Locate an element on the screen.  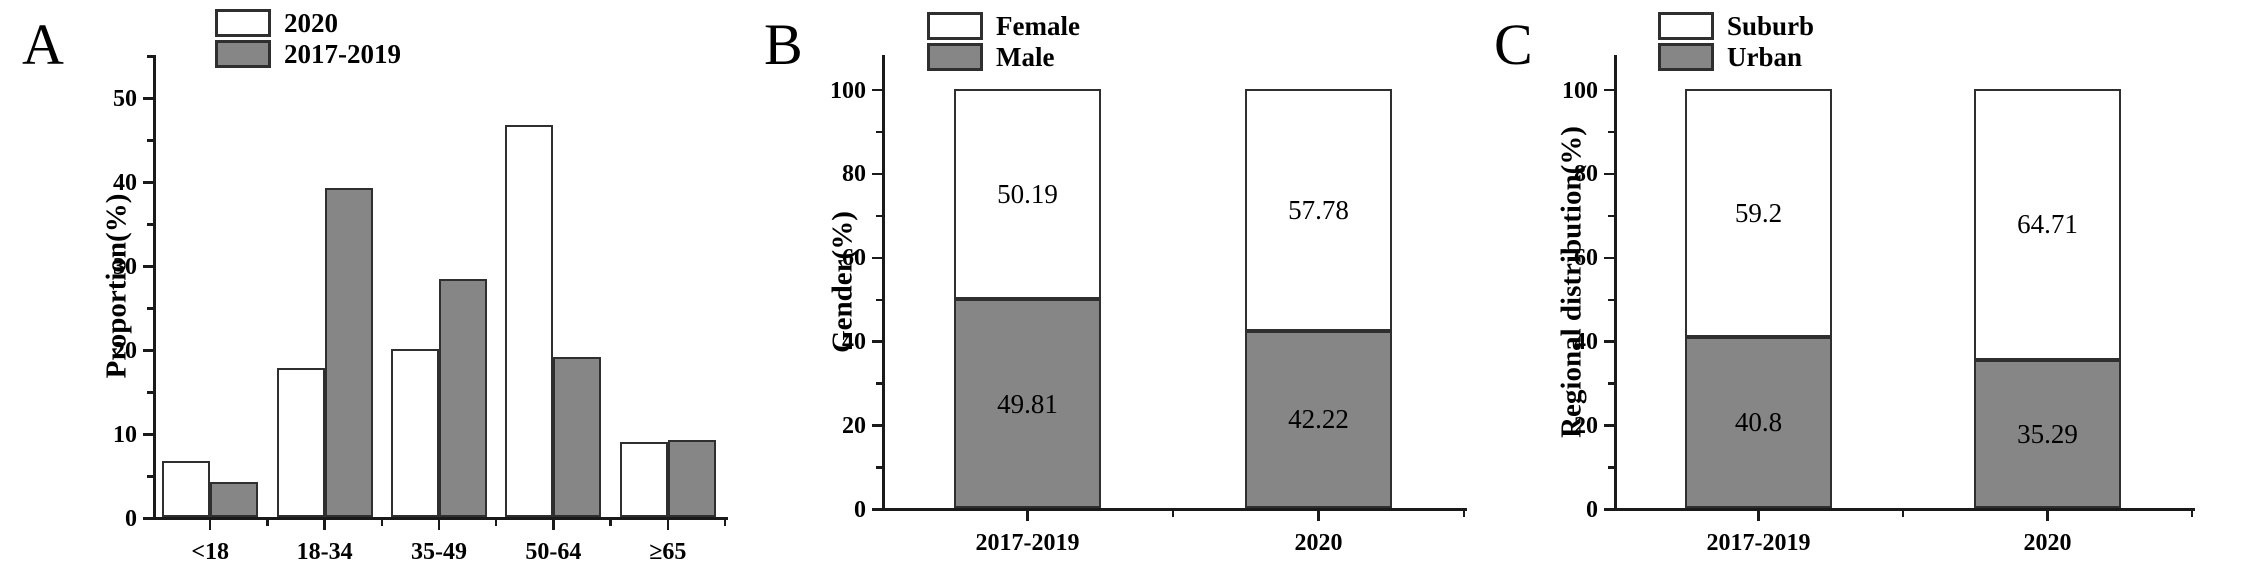
legend-item-c-1: Urban is located at coordinates (1736, 57).